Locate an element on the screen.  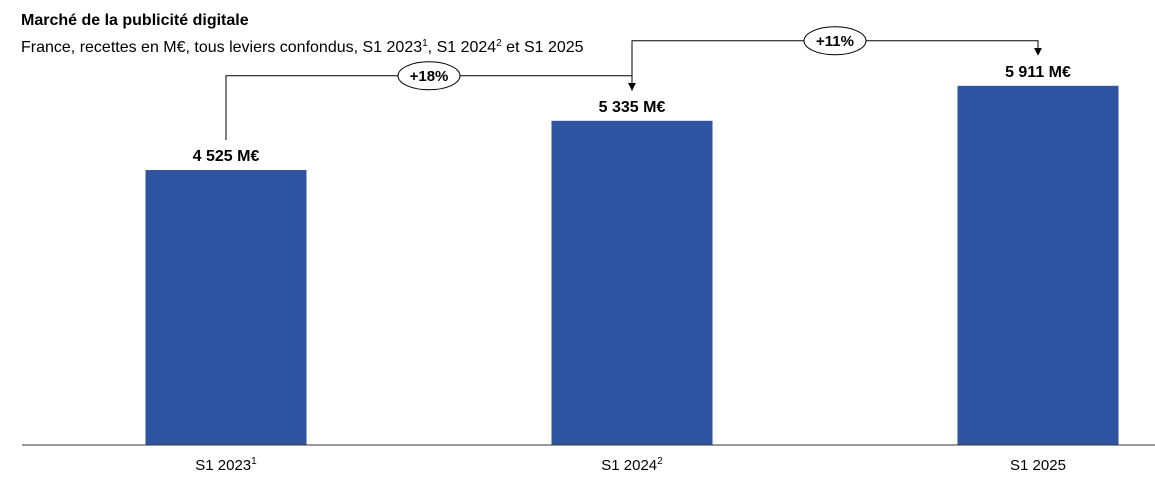
category-footnote-1: 1 is located at coordinates (254, 461).